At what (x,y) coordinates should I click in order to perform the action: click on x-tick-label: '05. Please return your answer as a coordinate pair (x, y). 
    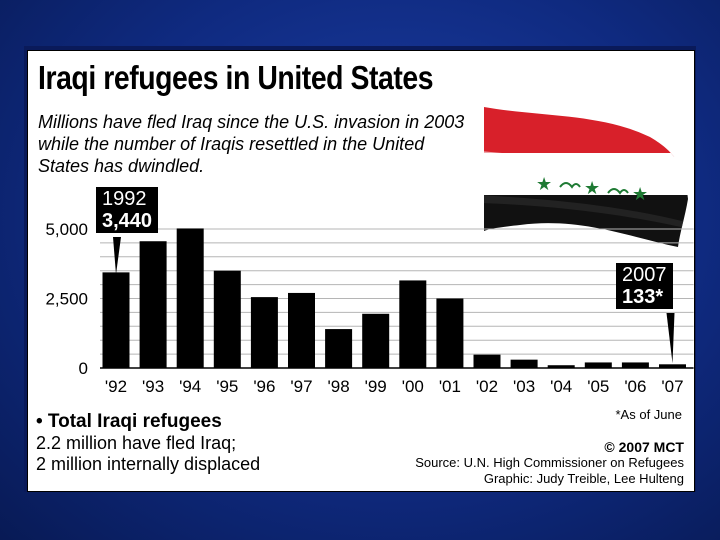
    Looking at the image, I should click on (598, 386).